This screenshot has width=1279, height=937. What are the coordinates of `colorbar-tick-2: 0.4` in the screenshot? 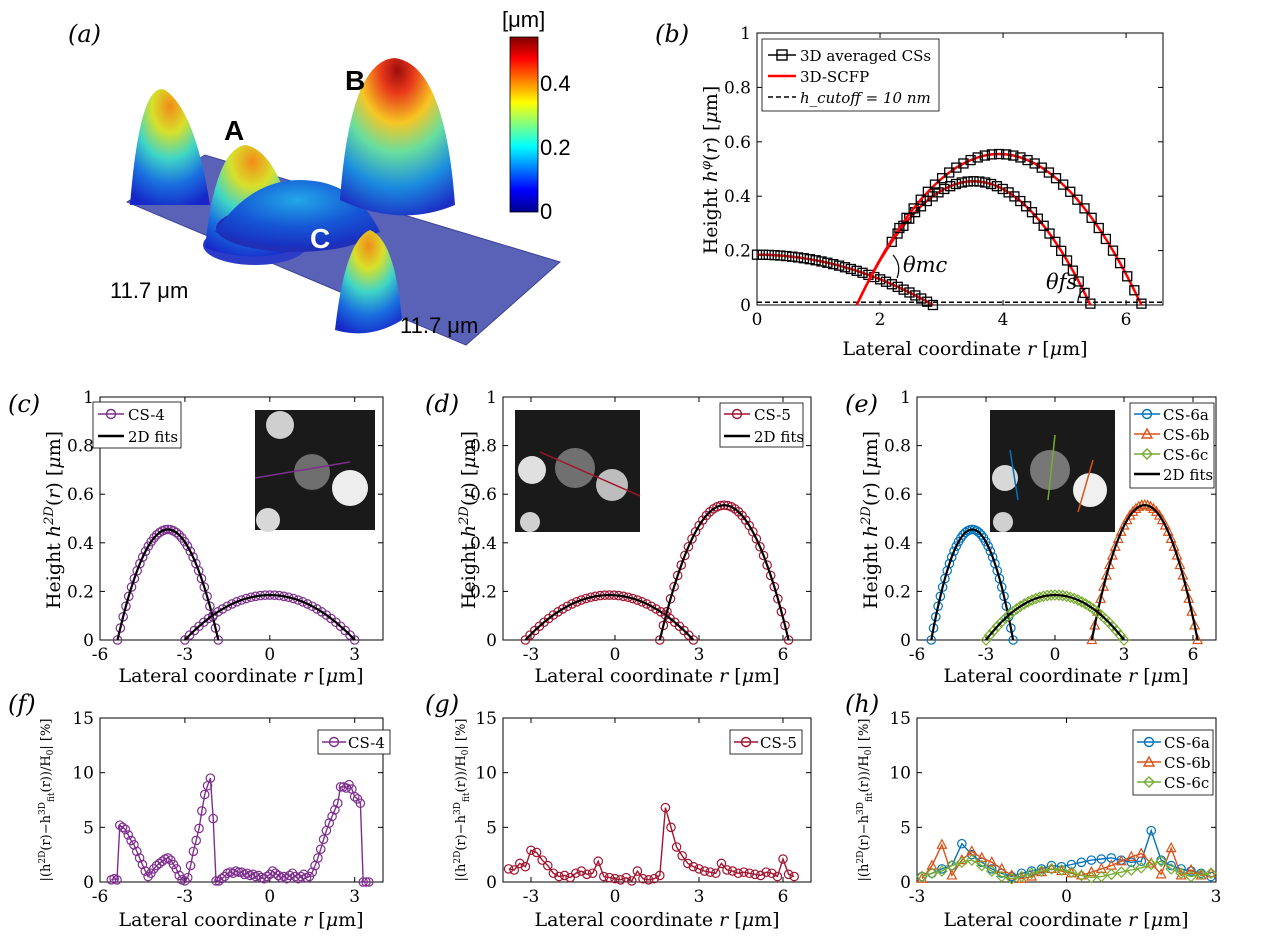 It's located at (555, 83).